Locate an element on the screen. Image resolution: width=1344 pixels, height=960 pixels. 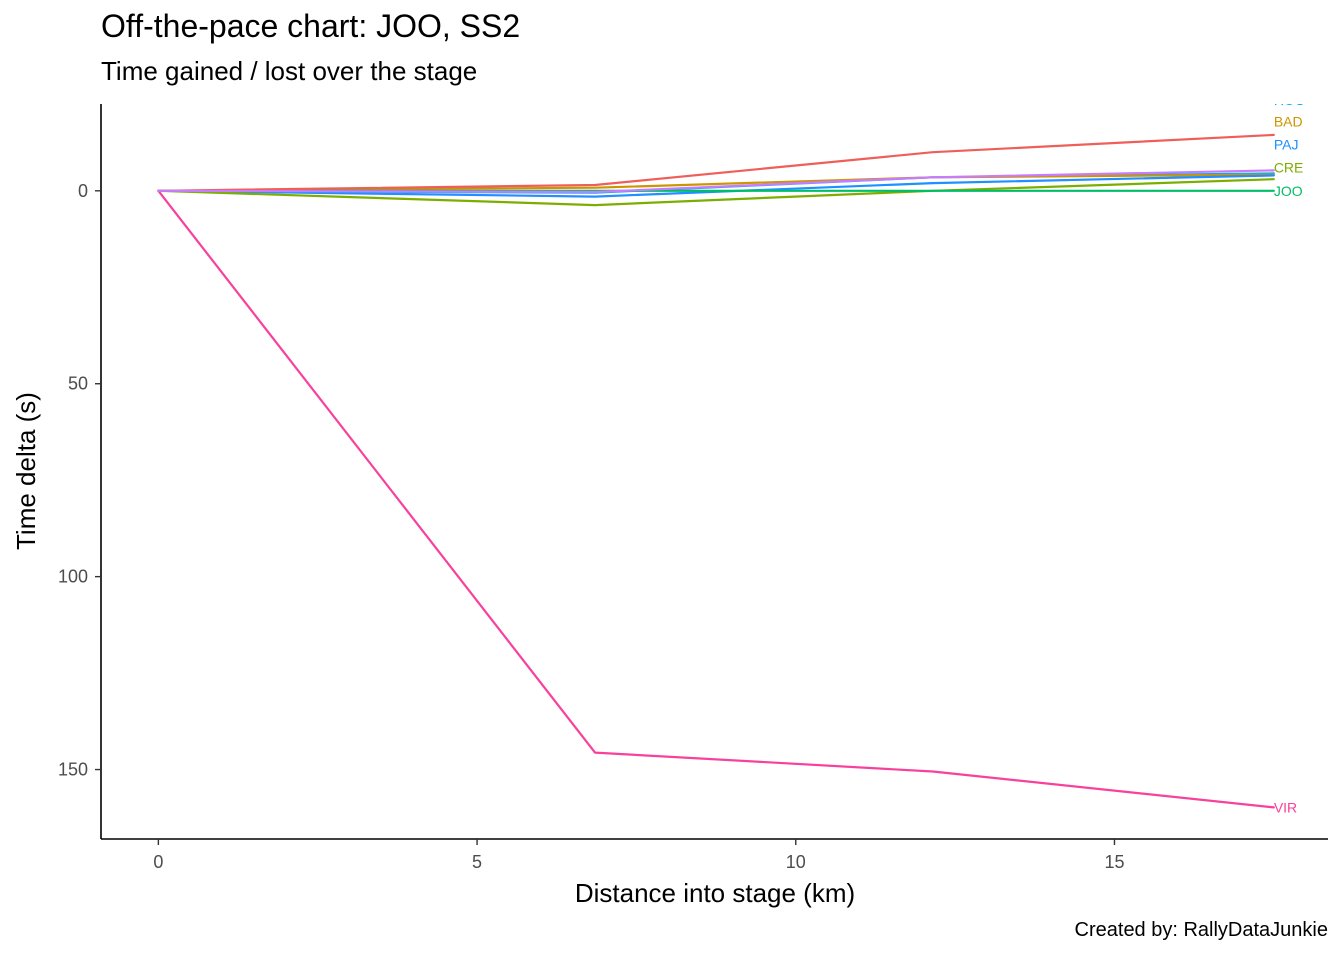
x-axis-title: Distance into stage (km) is located at coordinates (715, 893).